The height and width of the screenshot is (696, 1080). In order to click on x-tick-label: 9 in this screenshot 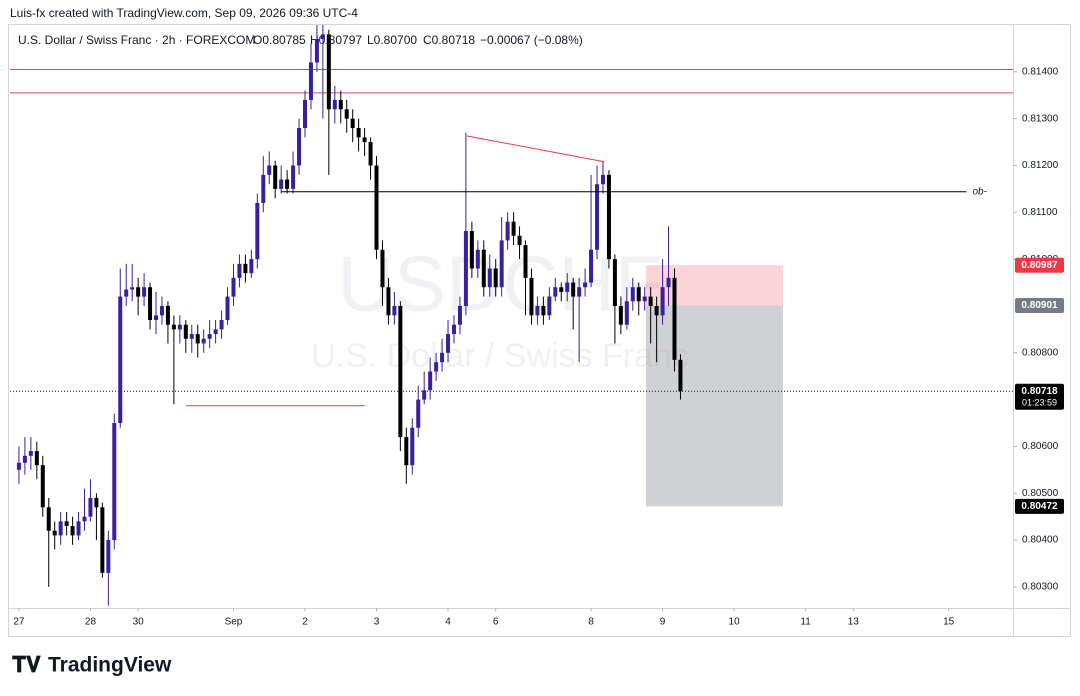, I will do `click(663, 622)`.